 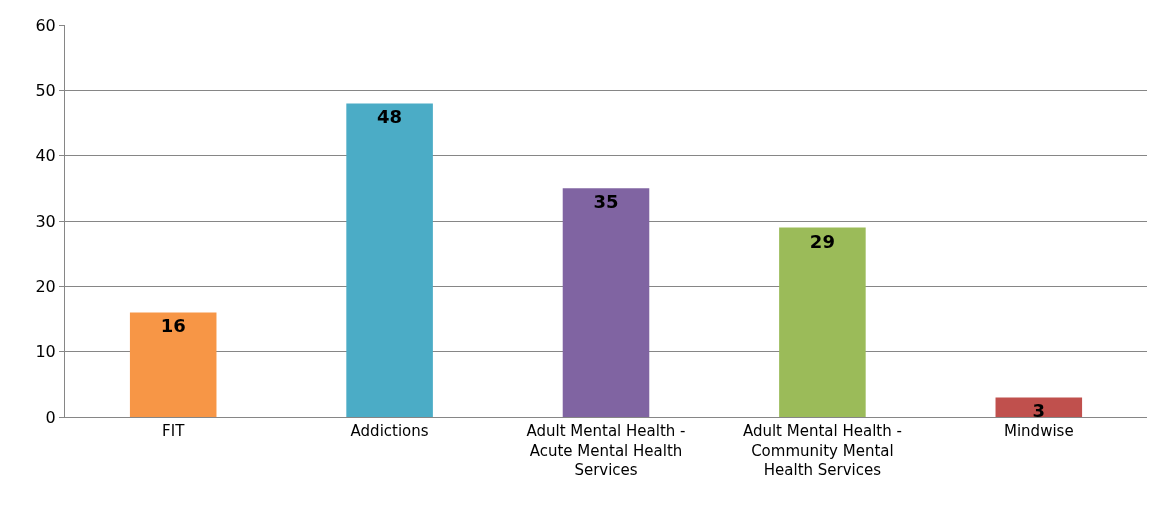 What do you see at coordinates (45, 90) in the screenshot?
I see `y-tick-label: 50` at bounding box center [45, 90].